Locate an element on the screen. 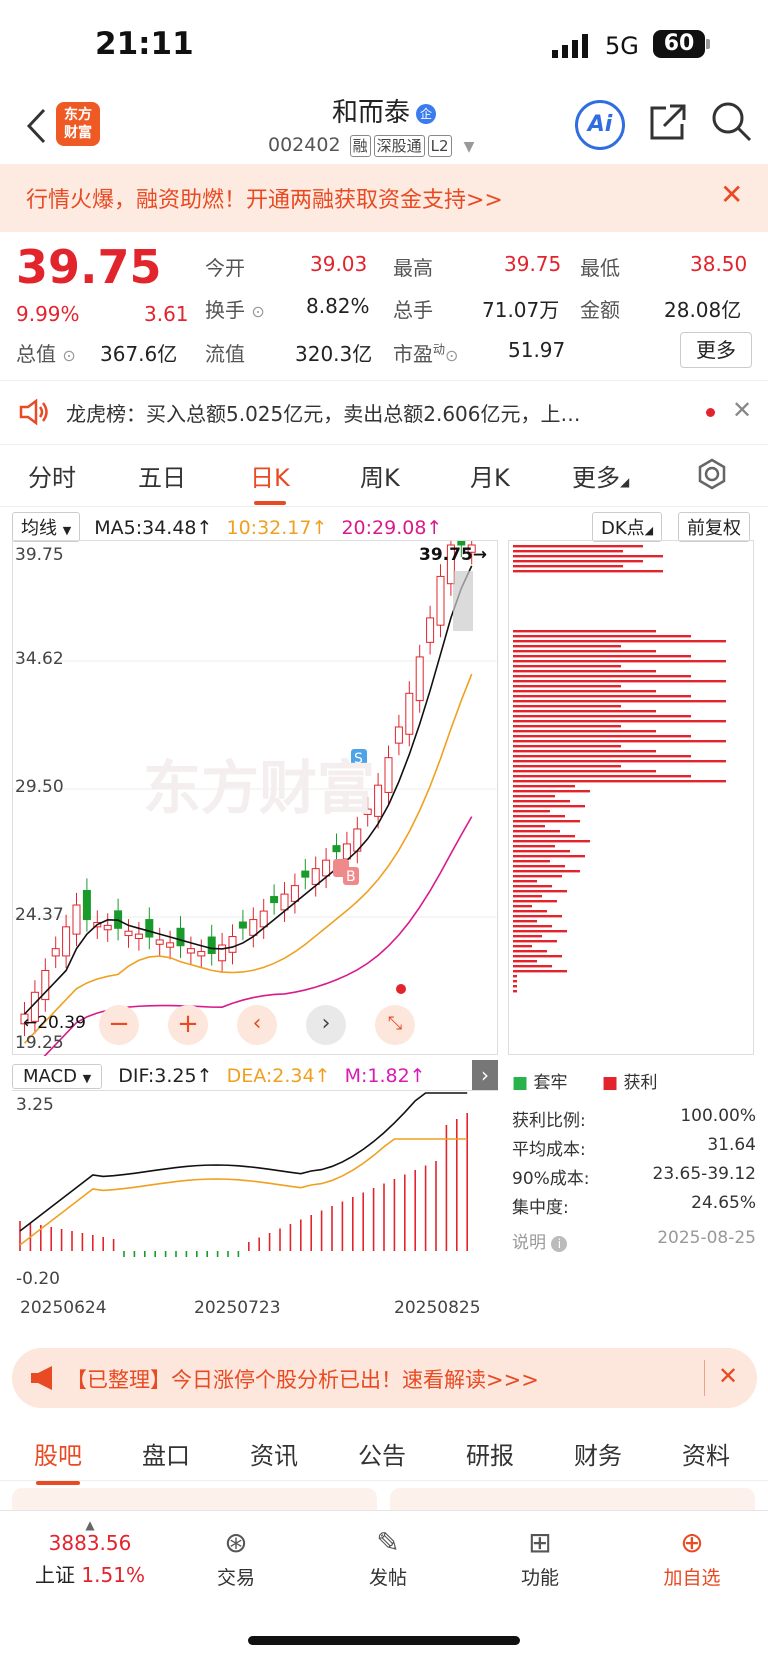 The height and width of the screenshot is (1662, 768). analysis-banner: 【已整理】今日涨停个股分析已出！速看解读>>> ✕ is located at coordinates (384, 1378).